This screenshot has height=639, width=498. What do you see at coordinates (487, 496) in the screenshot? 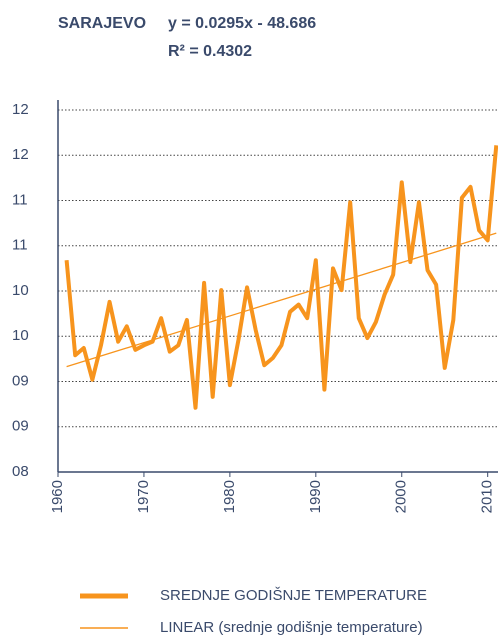
I see `x-tick-label: 2010` at bounding box center [487, 496].